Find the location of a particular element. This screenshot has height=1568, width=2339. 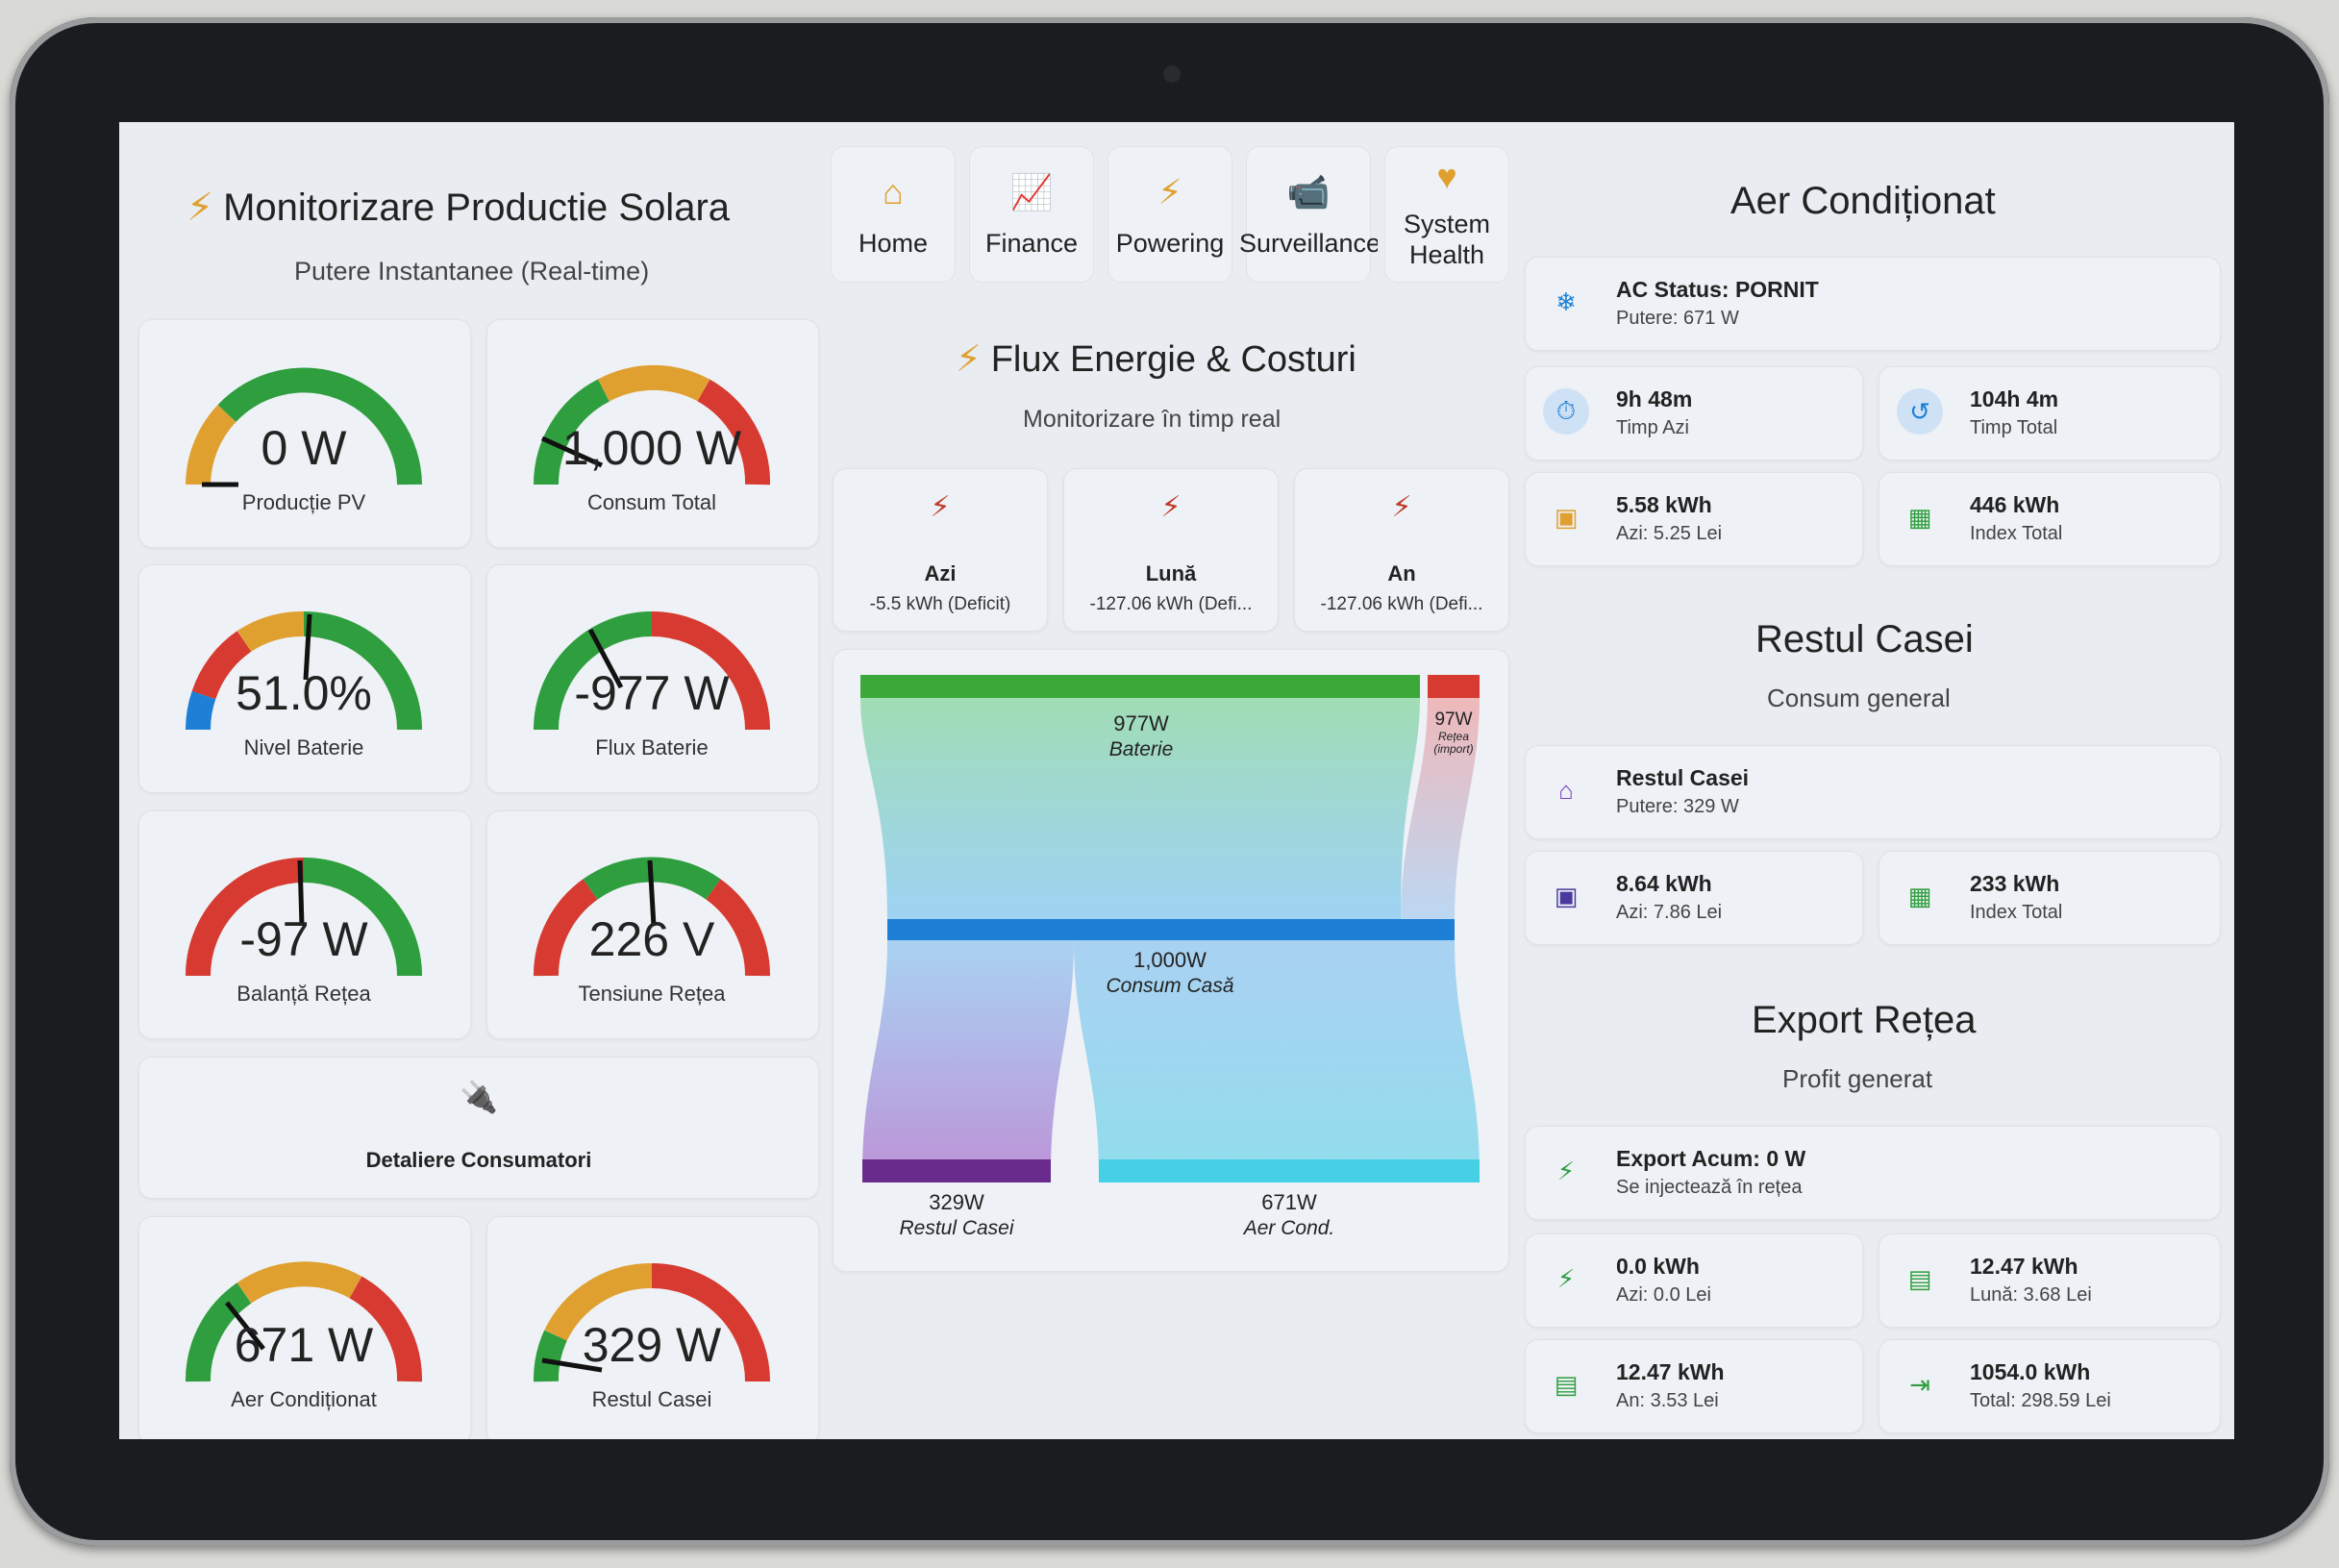

gauge-card-pv is located at coordinates (304, 433).